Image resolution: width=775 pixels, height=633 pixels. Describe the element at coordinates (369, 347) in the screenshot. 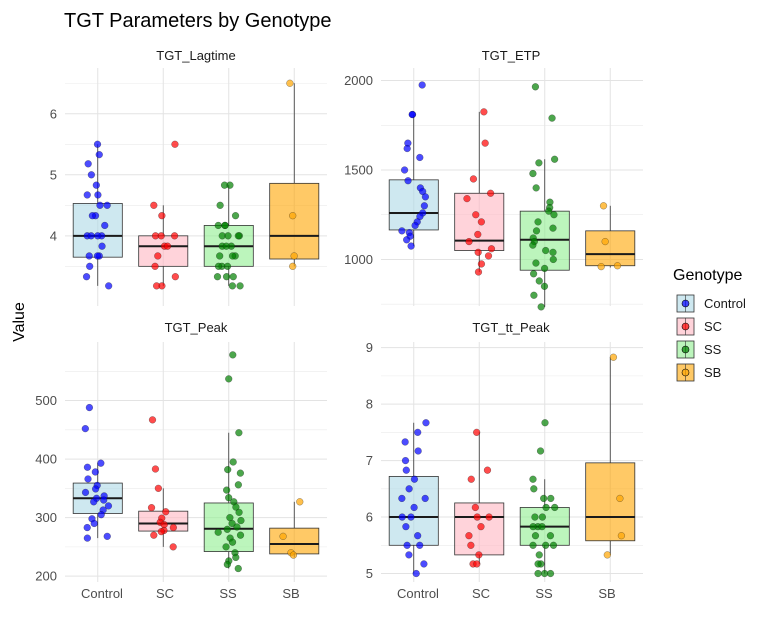

I see `y-tick-label: 9` at that location.